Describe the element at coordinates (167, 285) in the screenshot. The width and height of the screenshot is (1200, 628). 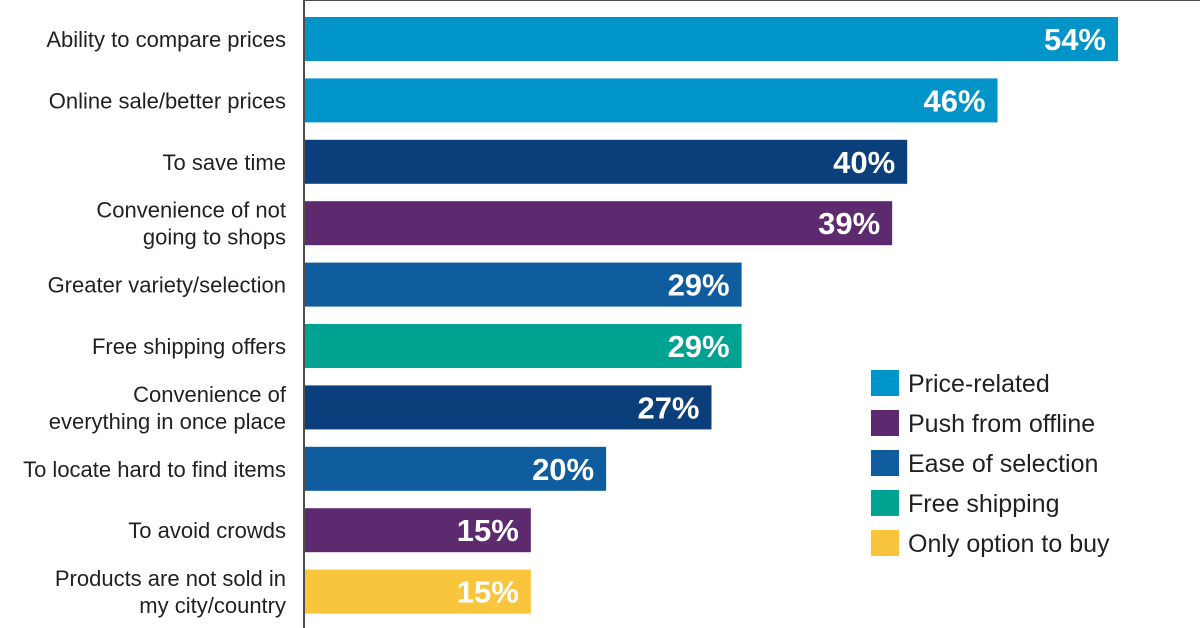
I see `category-label: Greater variety/selection` at that location.